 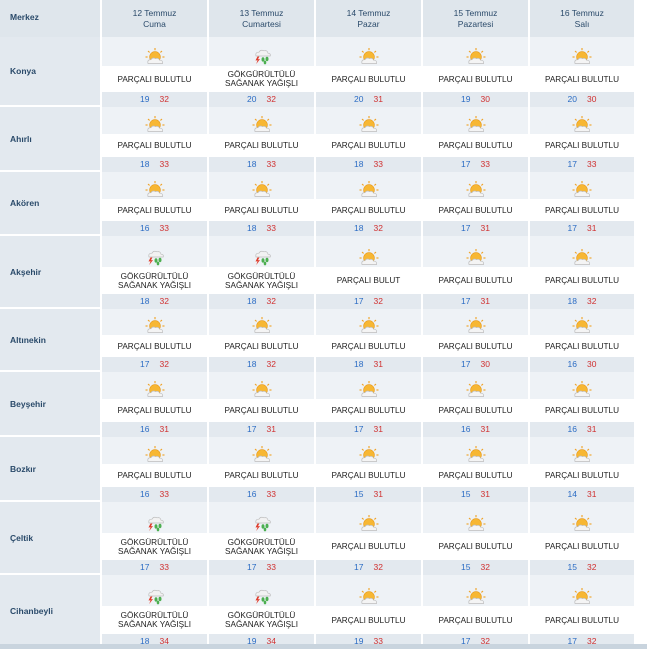 What do you see at coordinates (154, 301) in the screenshot?
I see `temperature-range: 18 32` at bounding box center [154, 301].